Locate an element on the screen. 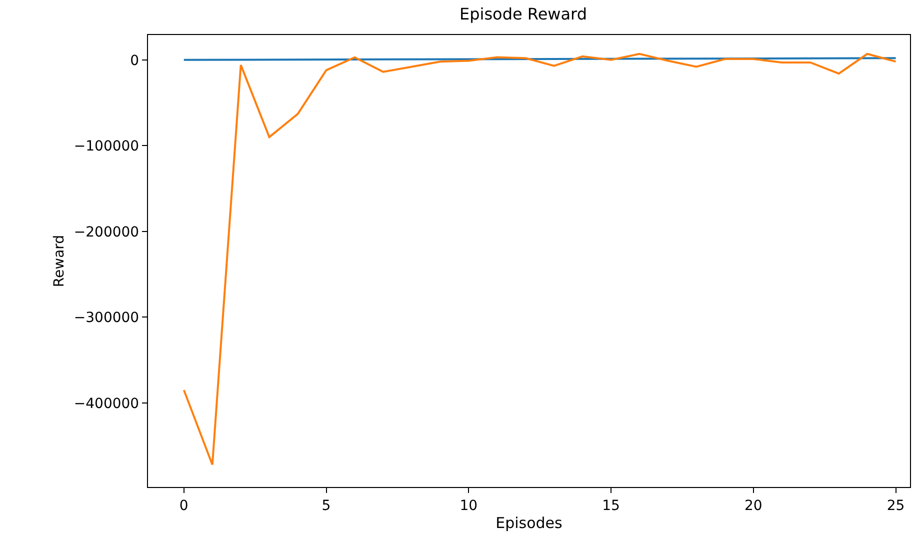 The height and width of the screenshot is (539, 918). chart-title: Episode Reward is located at coordinates (524, 14).